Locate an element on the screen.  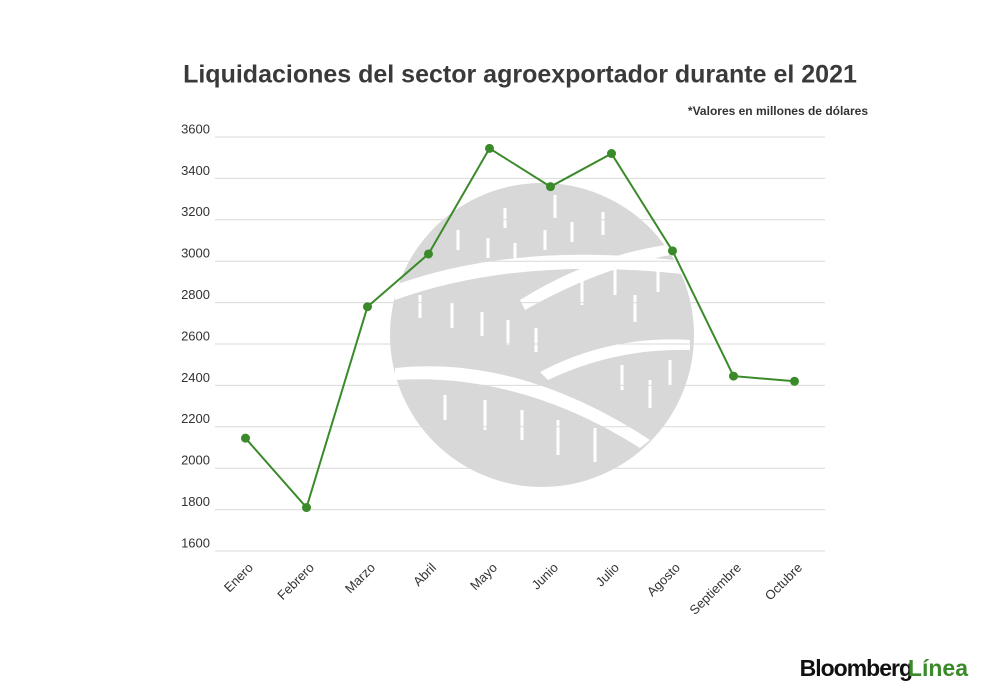
x-tick-label: Septiembre is located at coordinates (715, 589).